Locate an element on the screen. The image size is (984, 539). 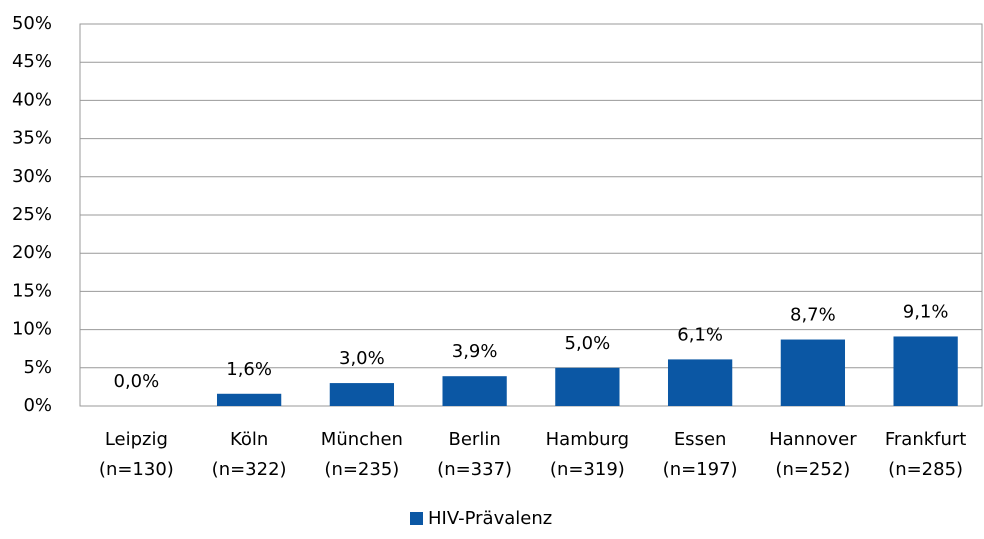
value-label: 0,0% is located at coordinates (137, 381).